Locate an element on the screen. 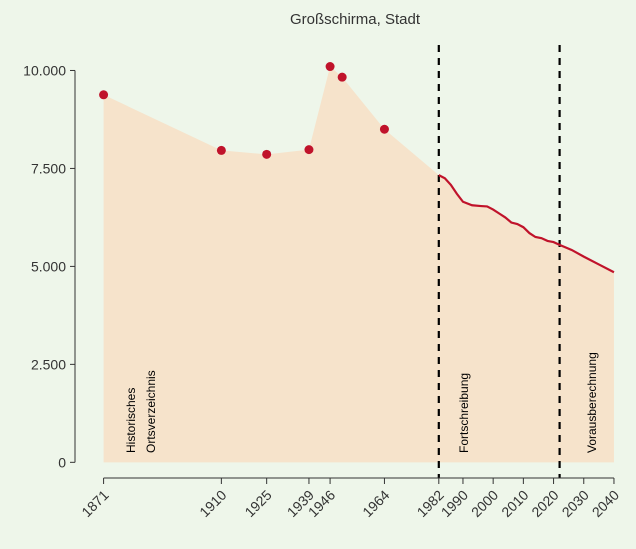  x-tick-label: 2020 is located at coordinates (544, 503).